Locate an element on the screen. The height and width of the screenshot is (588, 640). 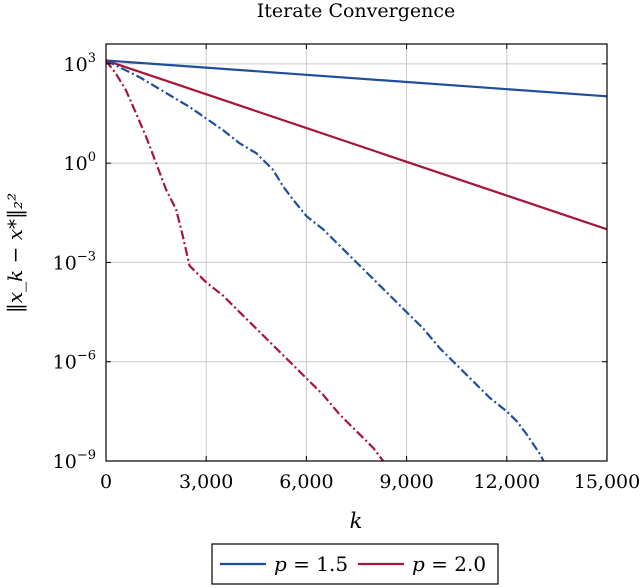
x-tick-labels: 0 3,000 6,000 9,000 12,000 15,000 is located at coordinates (370, 482).